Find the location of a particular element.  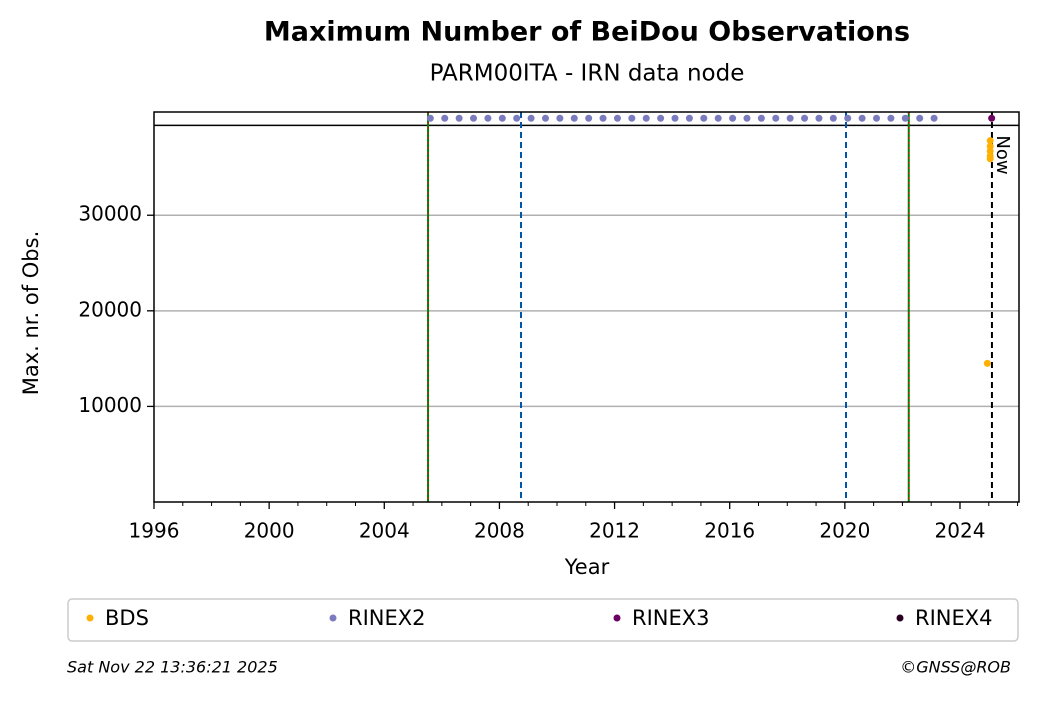

legend-box is located at coordinates (543, 620).